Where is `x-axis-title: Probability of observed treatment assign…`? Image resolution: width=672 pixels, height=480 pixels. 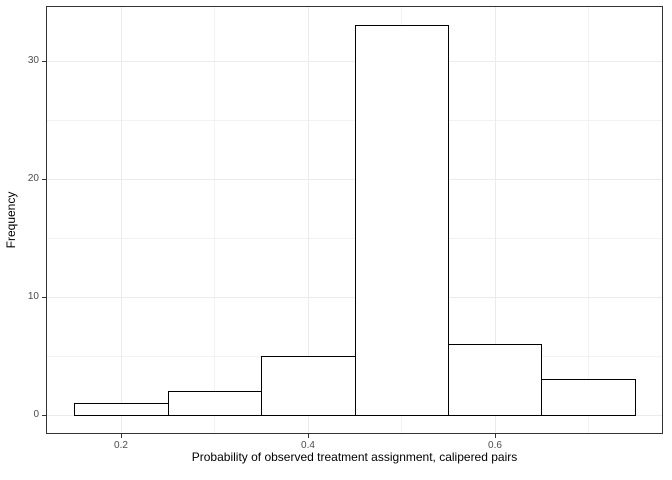
x-axis-title: Probability of observed treatment assign… is located at coordinates (354, 457).